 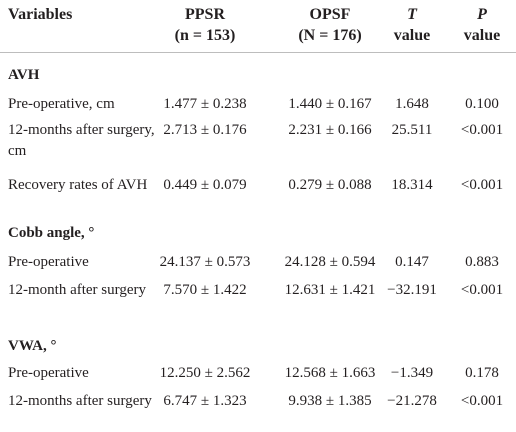 What do you see at coordinates (412, 401) in the screenshot?
I see `value-cell: −21.278` at bounding box center [412, 401].